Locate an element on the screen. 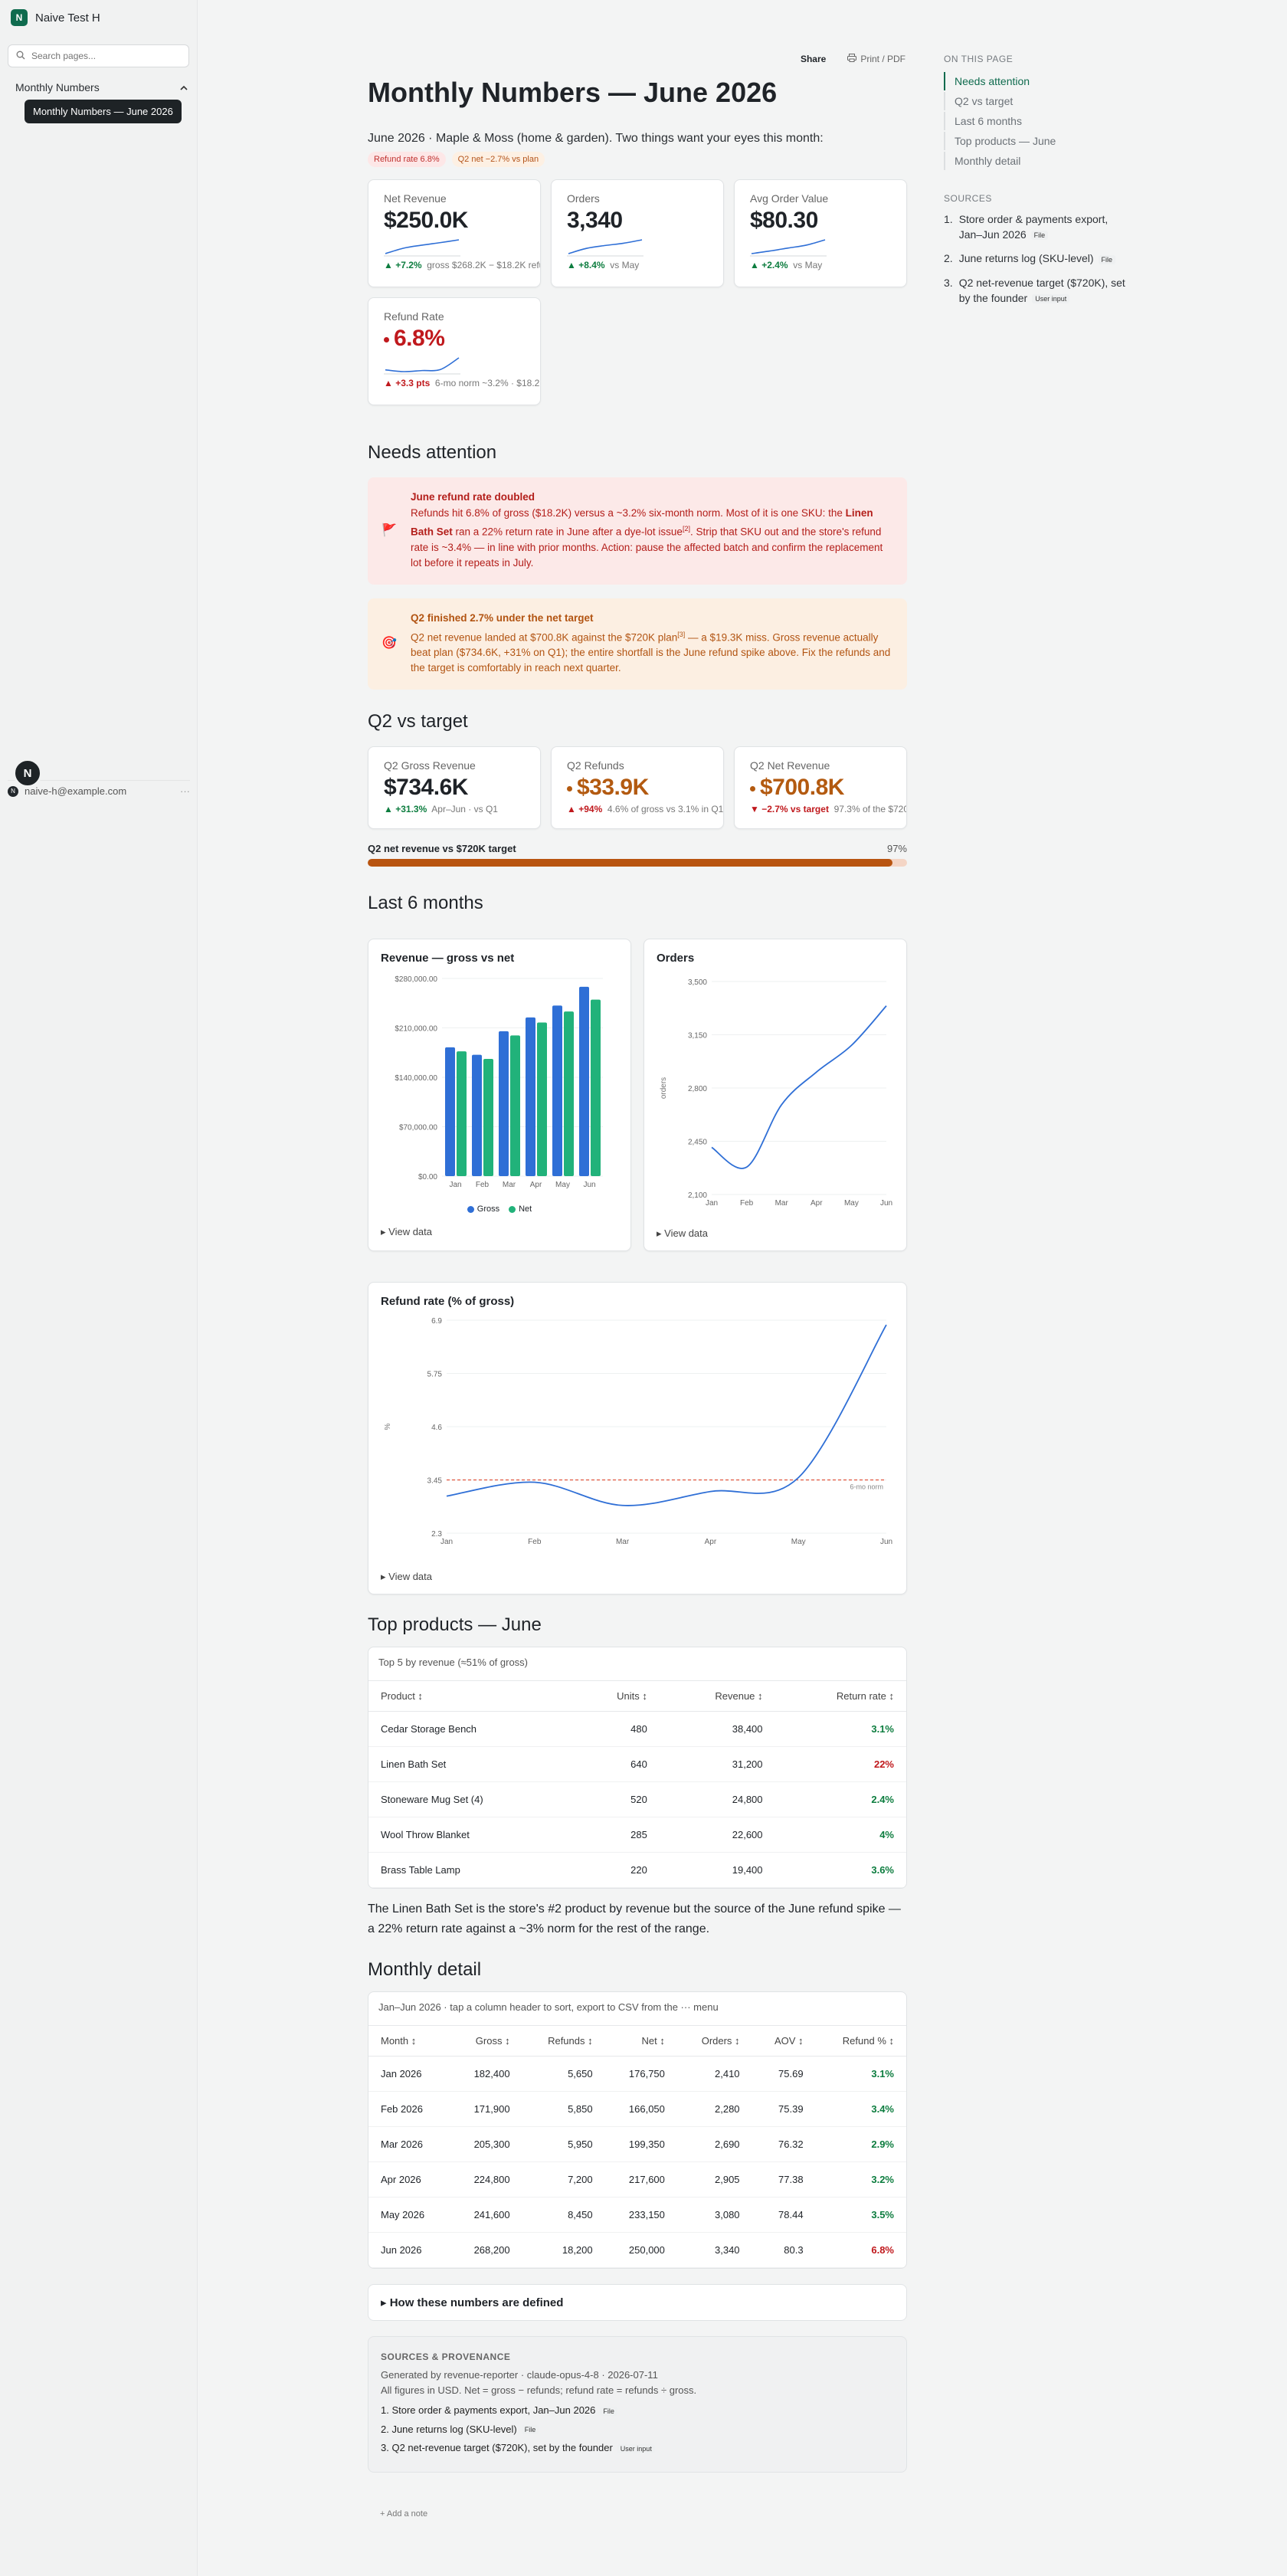 This screenshot has height=2576, width=1287. sparkline-line is located at coordinates (422, 364).